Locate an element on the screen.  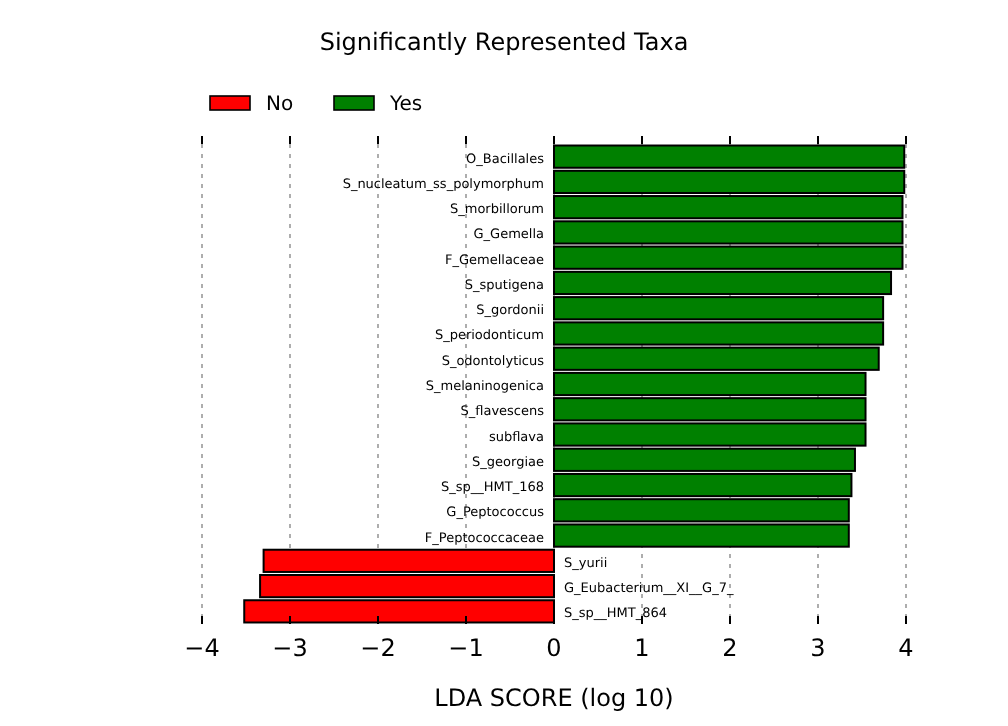
x-tick-label: −3 is located at coordinates (290, 648).